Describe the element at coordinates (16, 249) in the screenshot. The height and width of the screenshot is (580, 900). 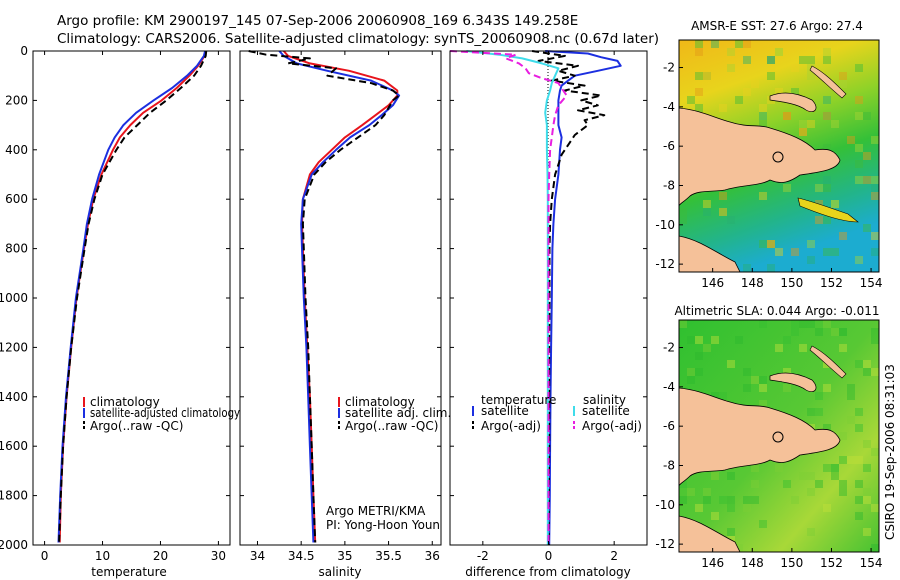
I see `y-tick-label: 800` at that location.